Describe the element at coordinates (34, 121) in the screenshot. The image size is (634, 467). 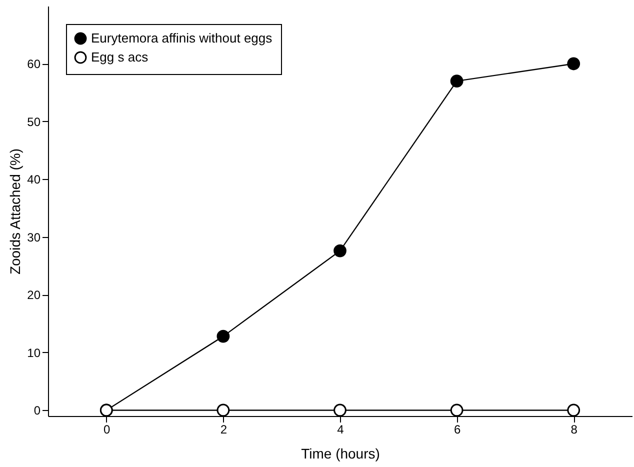
I see `y-tick-label: 50` at that location.